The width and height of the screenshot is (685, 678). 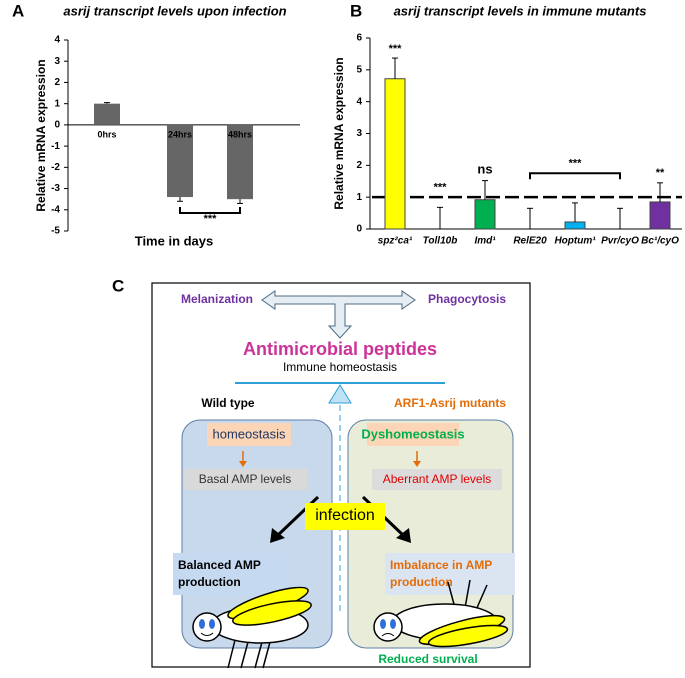 I want to click on y-tick-label: -5, so click(x=55, y=231).